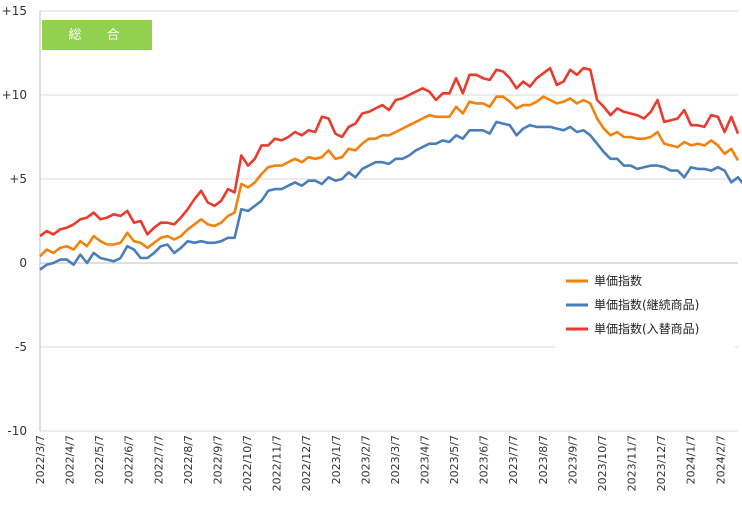  What do you see at coordinates (129, 459) in the screenshot?
I see `x-tick-label: 2022/6/7` at bounding box center [129, 459].